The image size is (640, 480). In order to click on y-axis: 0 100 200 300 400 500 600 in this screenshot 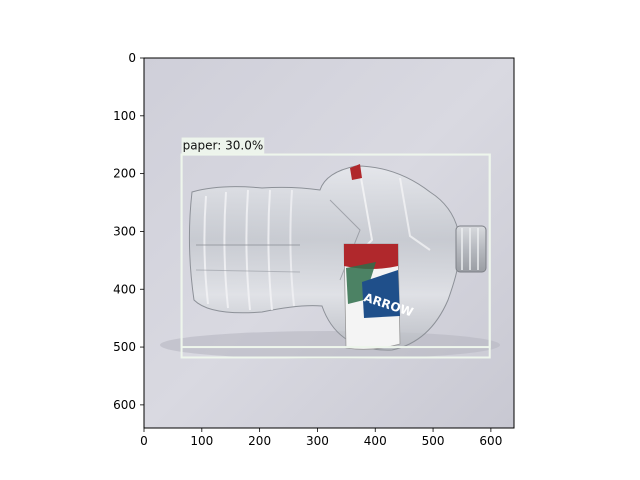, I will do `click(128, 231)`.